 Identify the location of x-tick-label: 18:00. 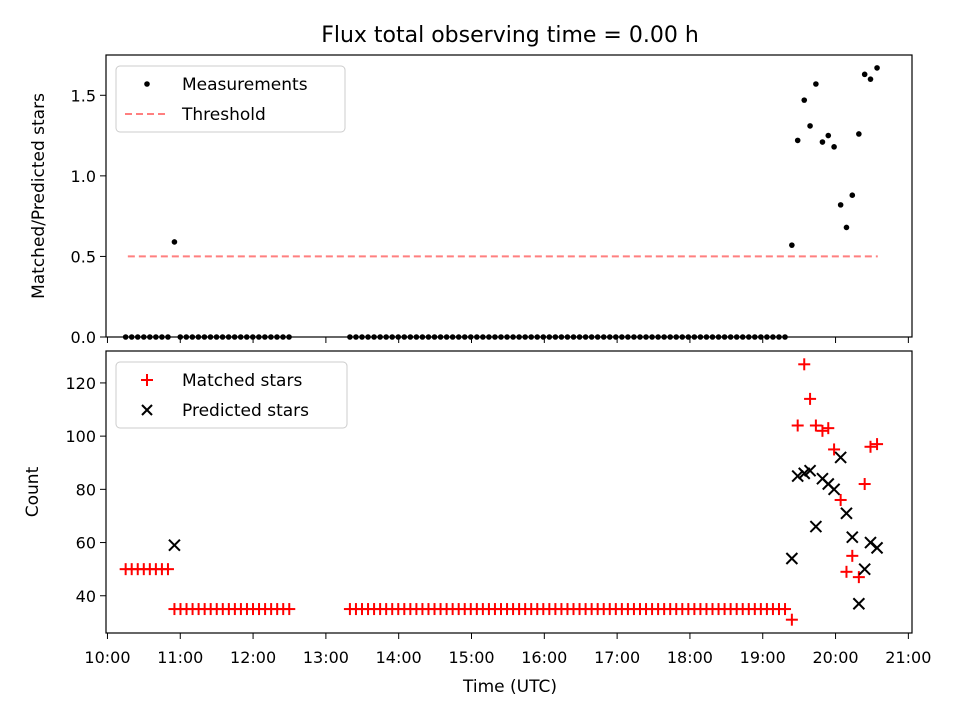
(690, 657).